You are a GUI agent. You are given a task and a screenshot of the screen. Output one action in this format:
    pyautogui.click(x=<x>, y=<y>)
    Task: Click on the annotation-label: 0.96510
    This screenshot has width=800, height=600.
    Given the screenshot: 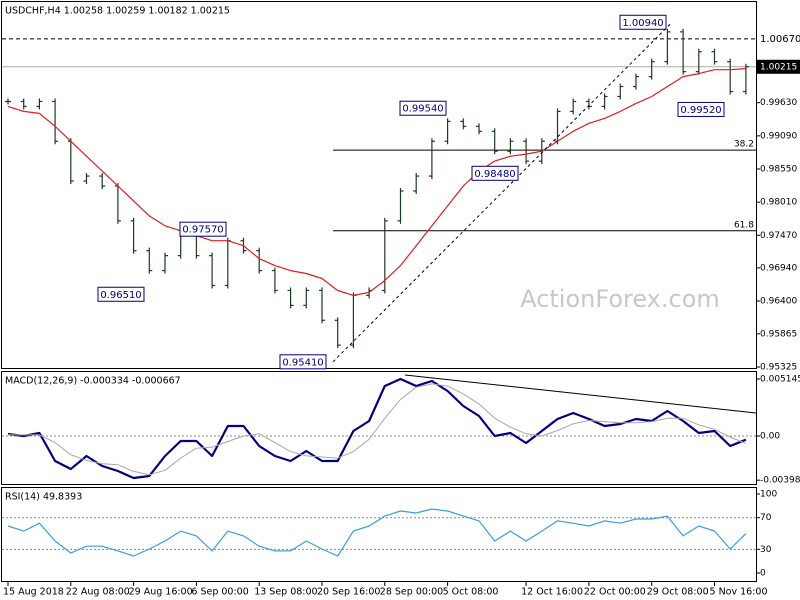 What is the action you would take?
    pyautogui.click(x=120, y=295)
    